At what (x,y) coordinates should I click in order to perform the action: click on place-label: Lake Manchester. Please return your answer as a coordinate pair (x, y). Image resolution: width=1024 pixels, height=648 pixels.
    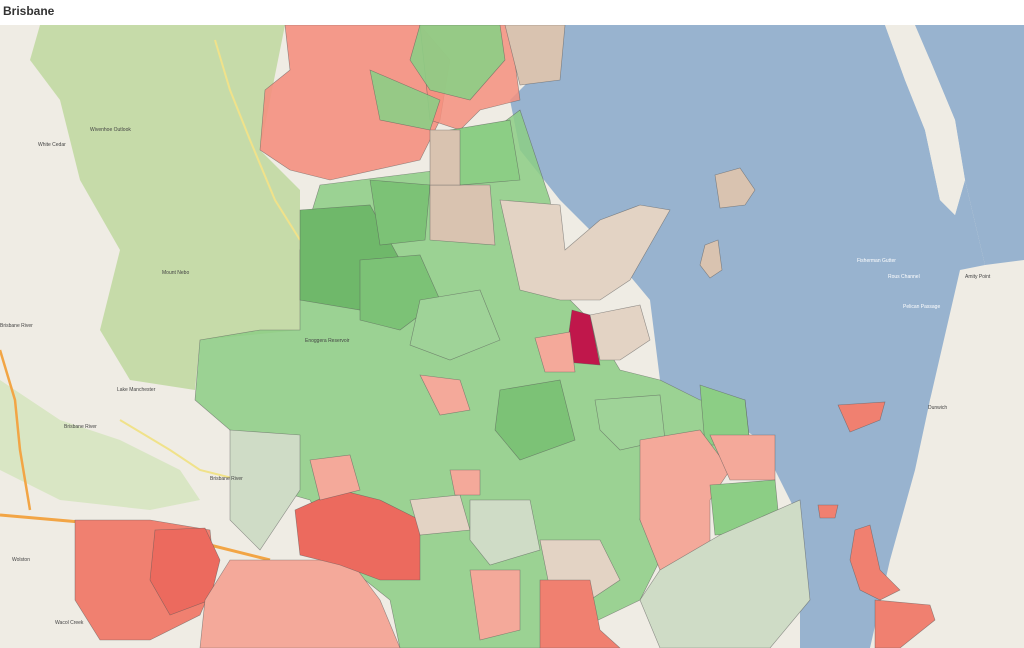
    Looking at the image, I should click on (136, 390).